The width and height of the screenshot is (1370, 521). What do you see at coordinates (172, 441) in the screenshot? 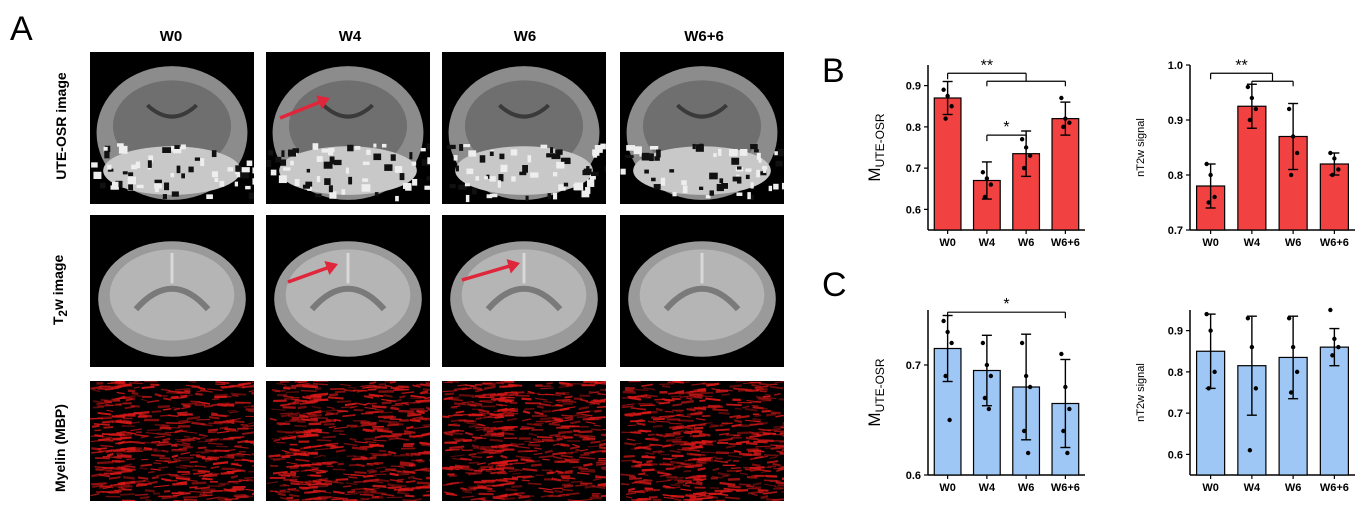
I see `image-tile-myelin-w0` at bounding box center [172, 441].